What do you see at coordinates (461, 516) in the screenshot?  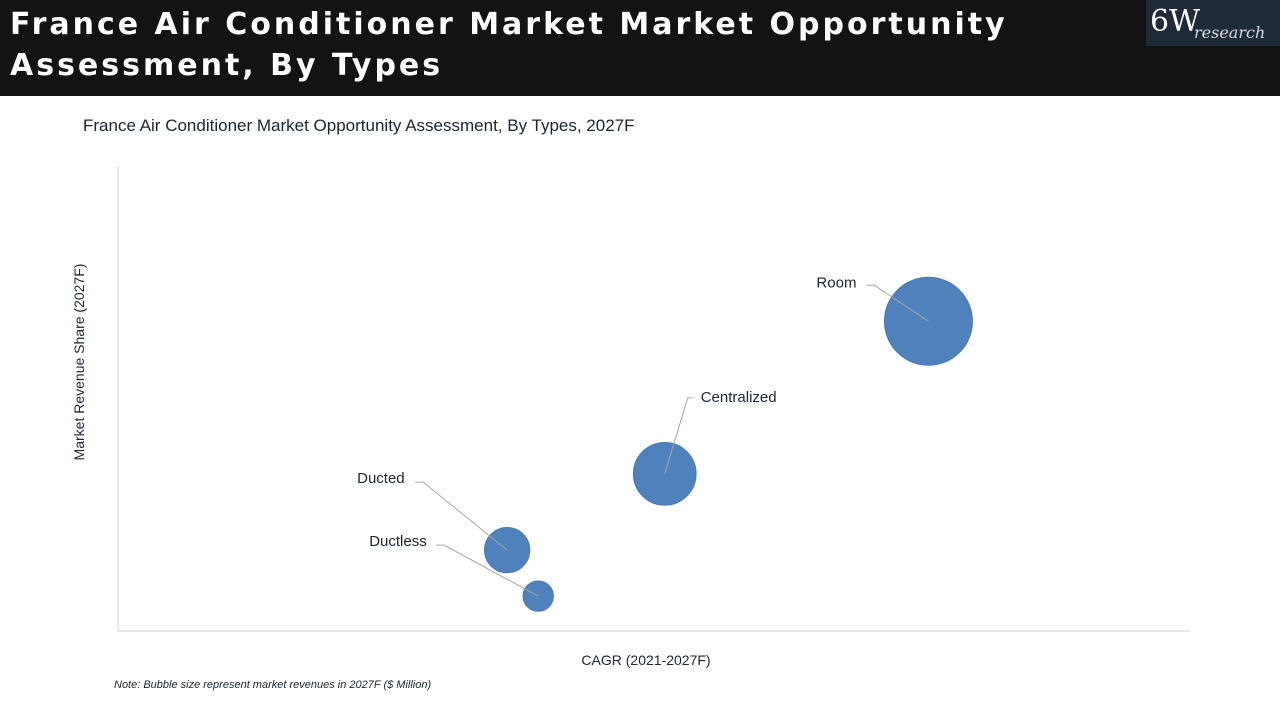 I see `leader-line-ducted` at bounding box center [461, 516].